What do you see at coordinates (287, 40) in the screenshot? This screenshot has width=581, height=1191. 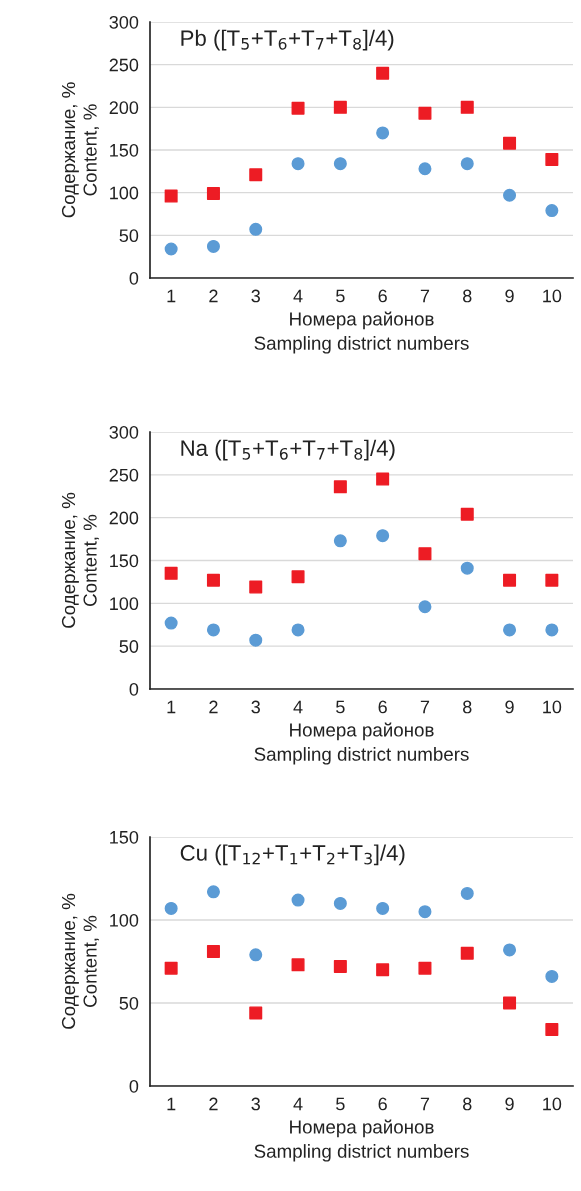 I see `chart-title: Pb ([T$_{5}$+T$_{6}$+T$_{7}$+T$_{8}$]/4)` at bounding box center [287, 40].